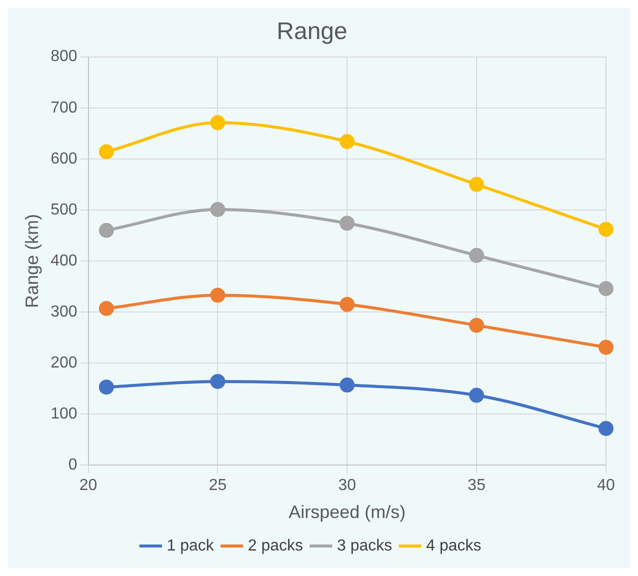 This screenshot has width=638, height=576. Describe the element at coordinates (217, 485) in the screenshot. I see `x-tick-label: 25` at that location.